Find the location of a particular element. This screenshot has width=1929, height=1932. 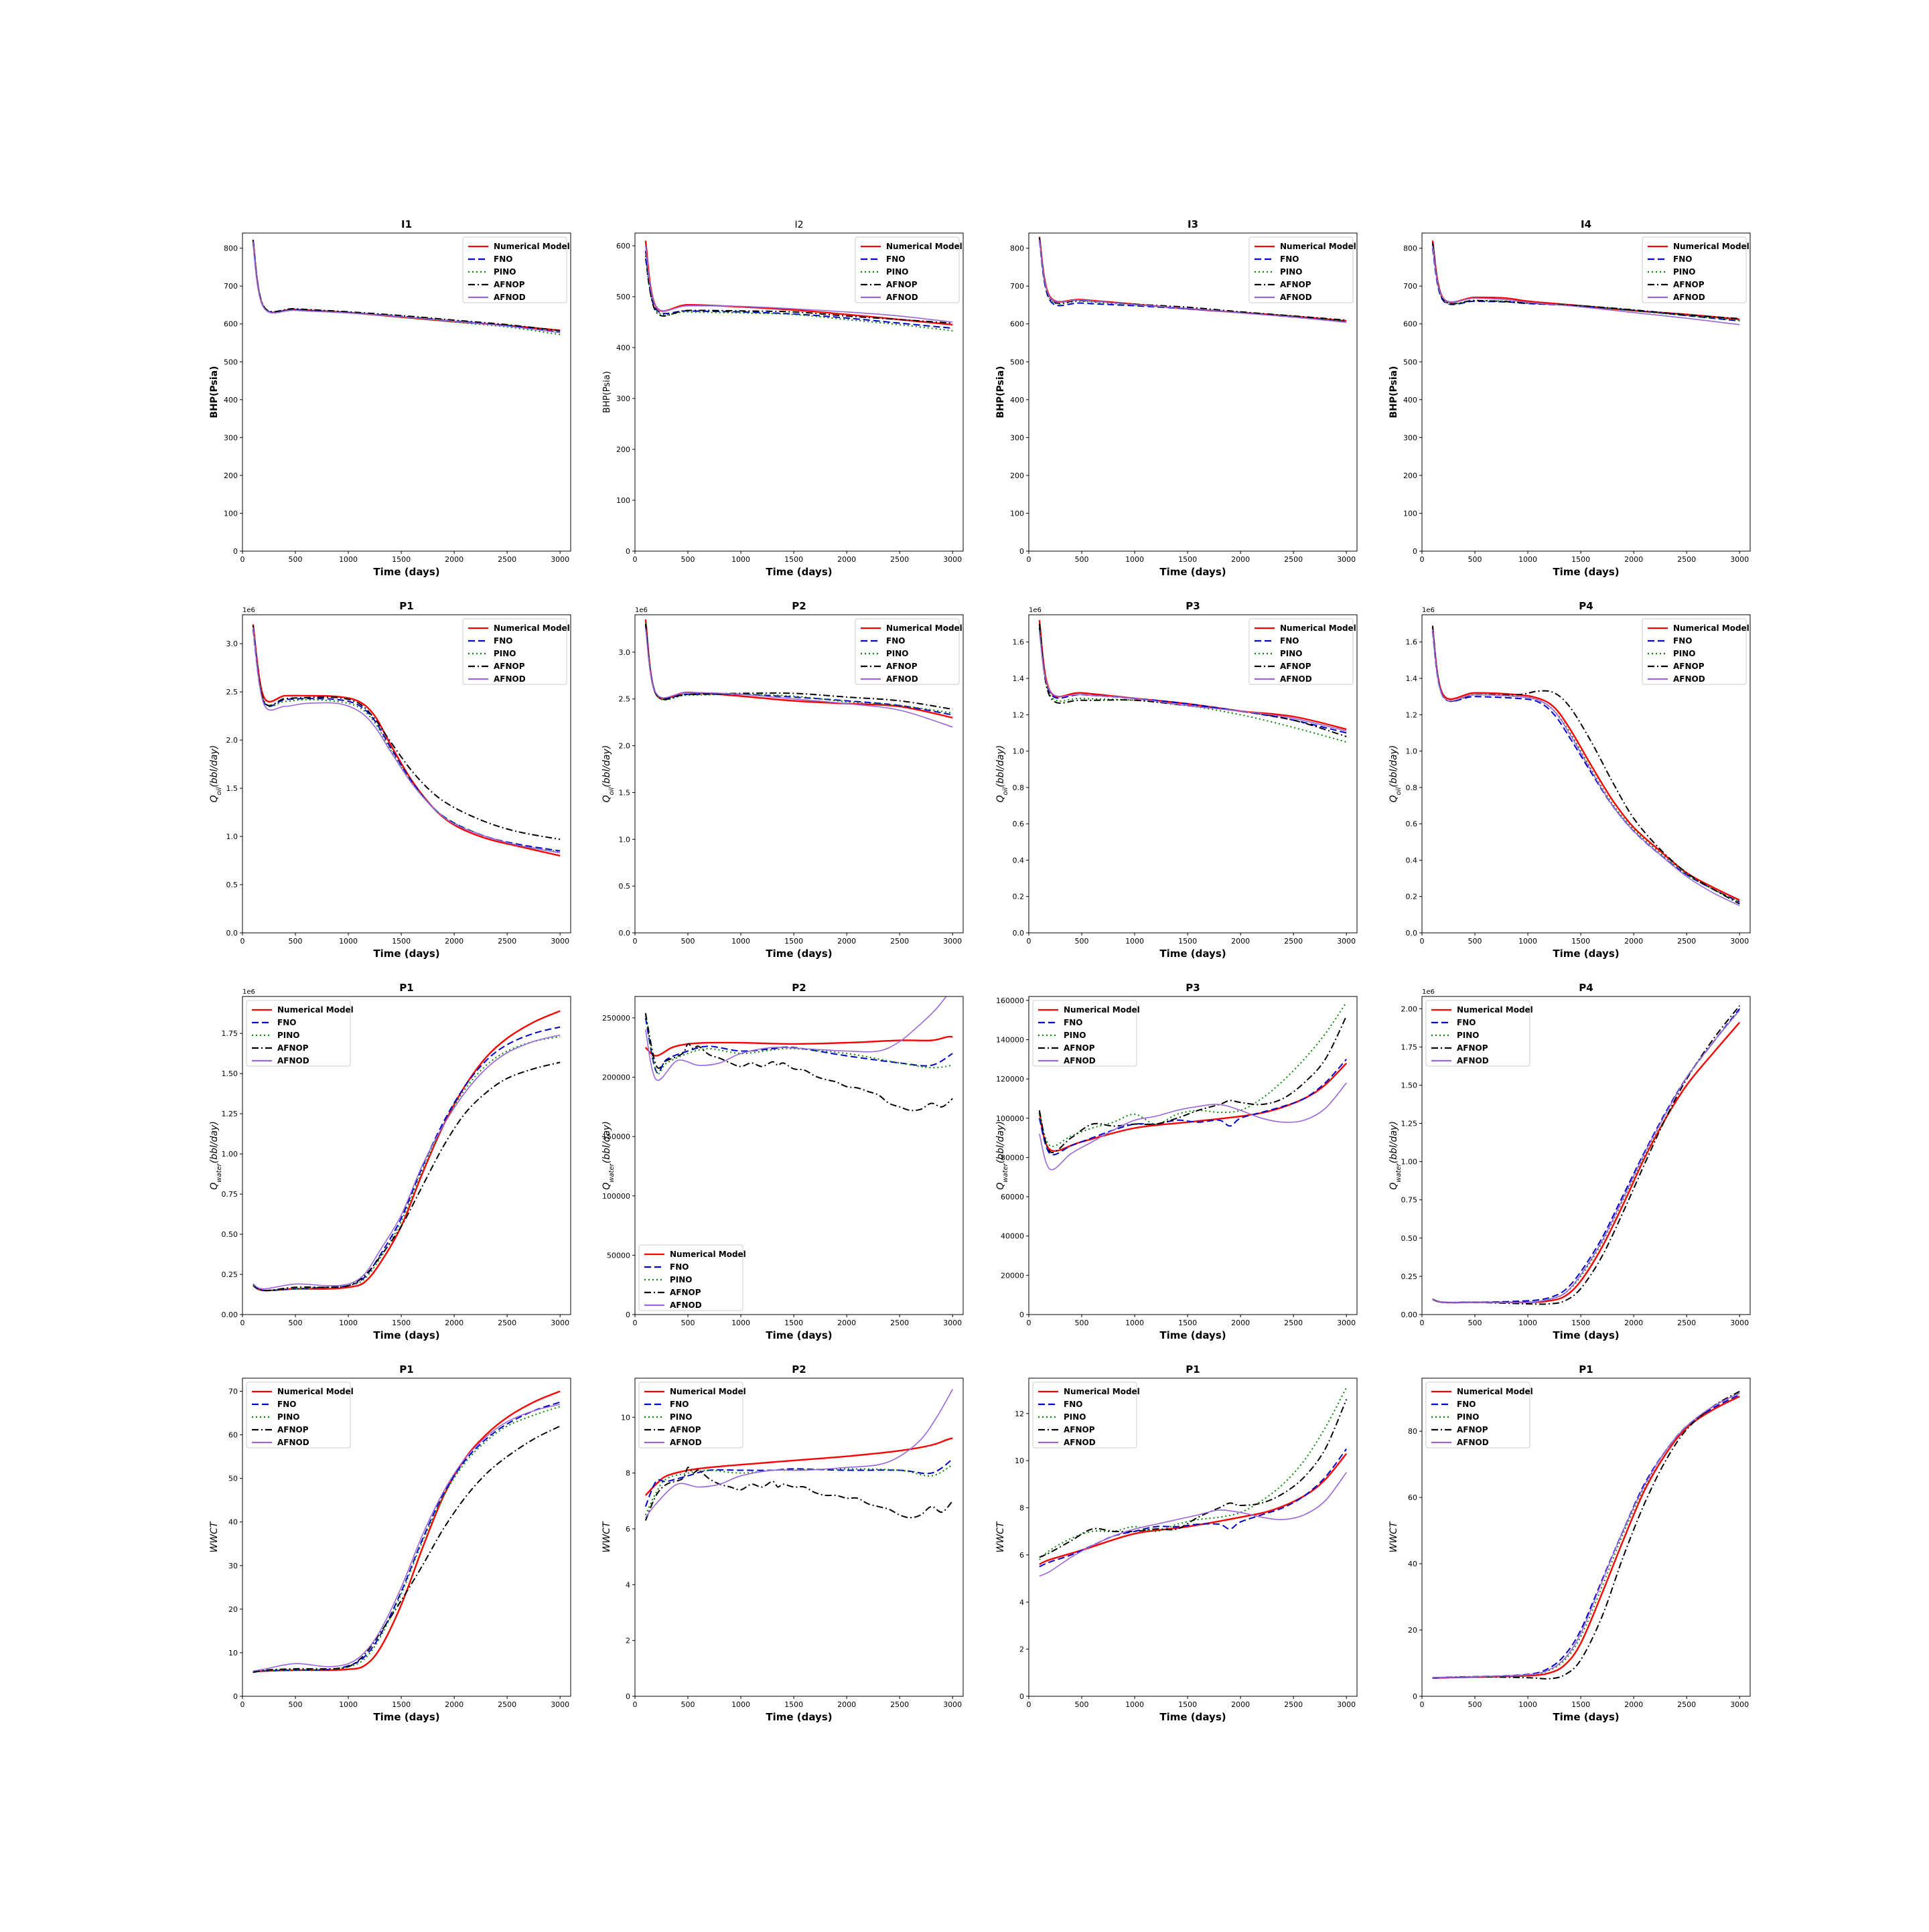

y-tick-label: 500 is located at coordinates (623, 297).